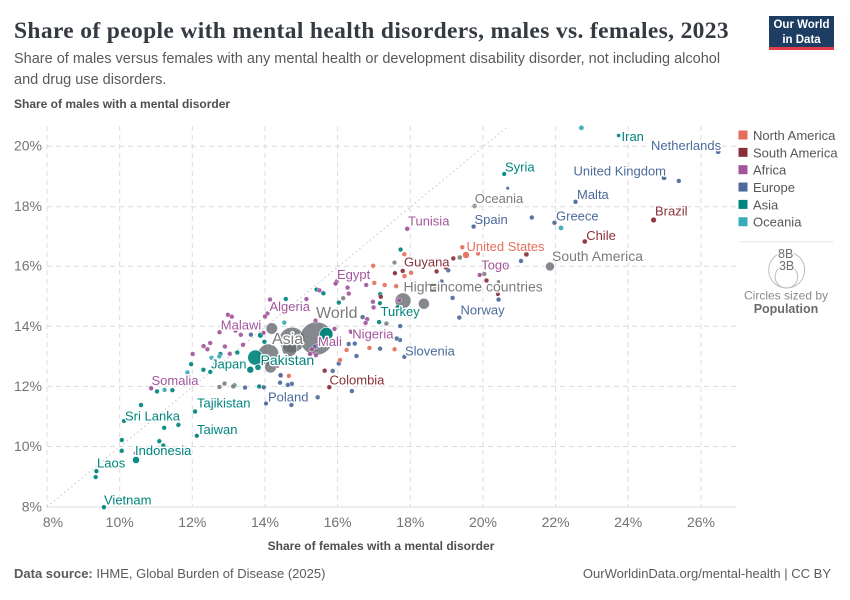 Image resolution: width=850 pixels, height=600 pixels. I want to click on svg-text: 3B, so click(786, 266).